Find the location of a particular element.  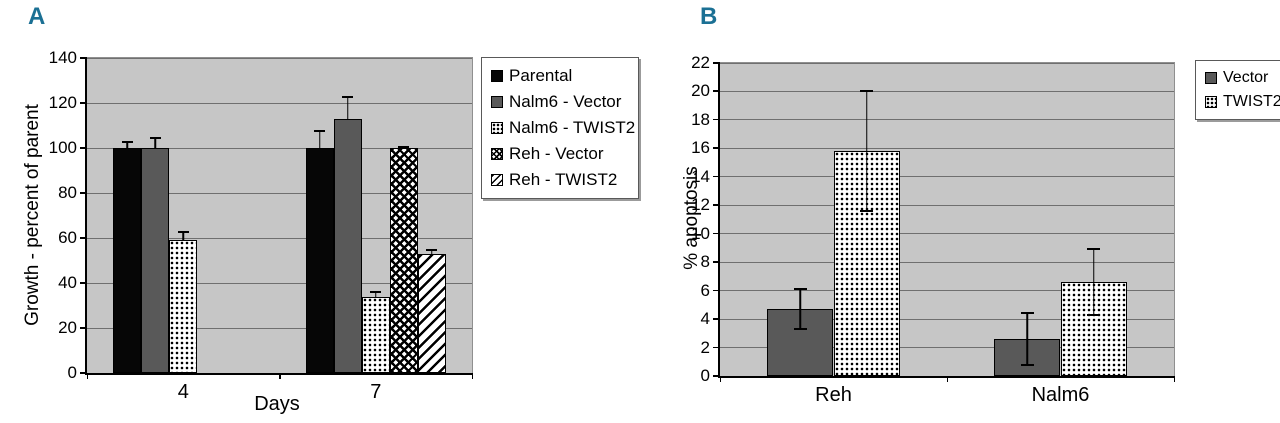

legend-item: Reh - TWIST2 is located at coordinates (560, 180).